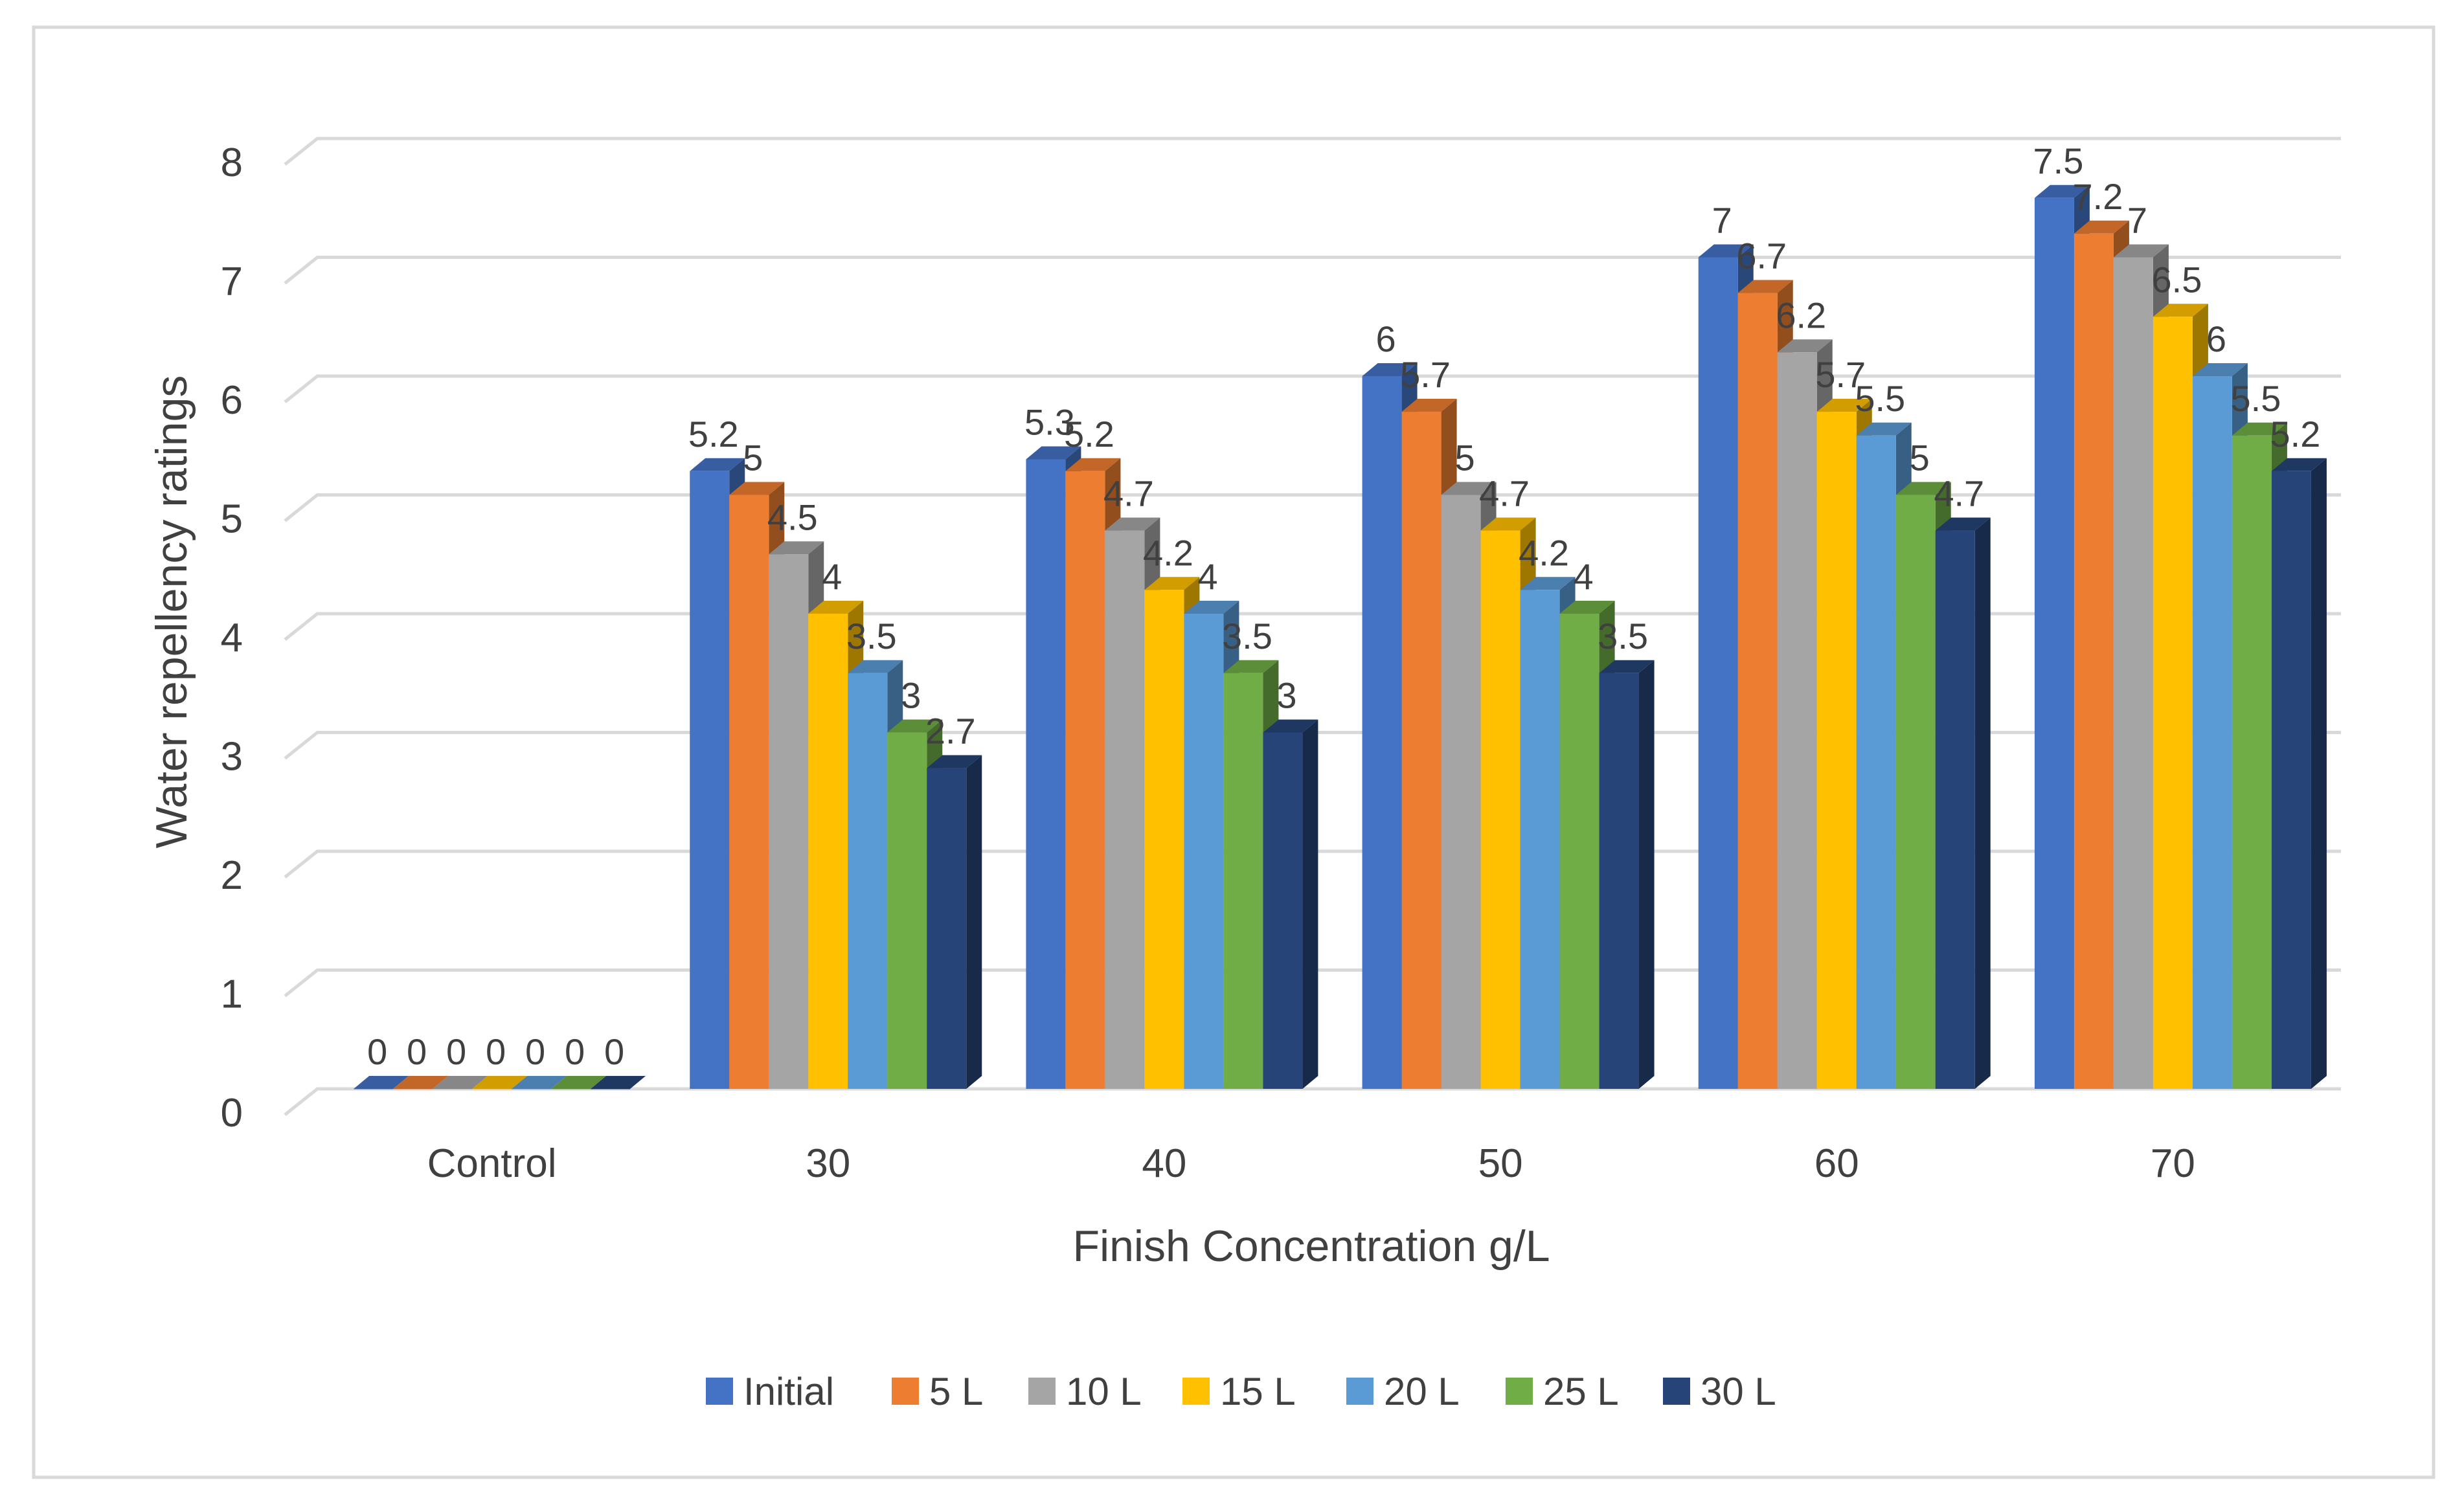 The image size is (2464, 1498). What do you see at coordinates (1049, 421) in the screenshot?
I see `data-label: 5.3` at bounding box center [1049, 421].